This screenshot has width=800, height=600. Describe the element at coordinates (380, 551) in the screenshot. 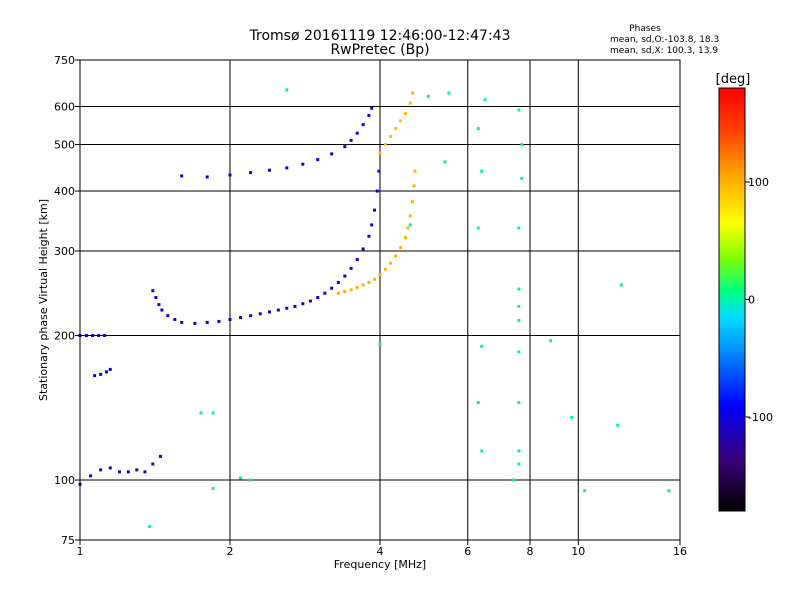

I see `x-tick-label: 4` at that location.